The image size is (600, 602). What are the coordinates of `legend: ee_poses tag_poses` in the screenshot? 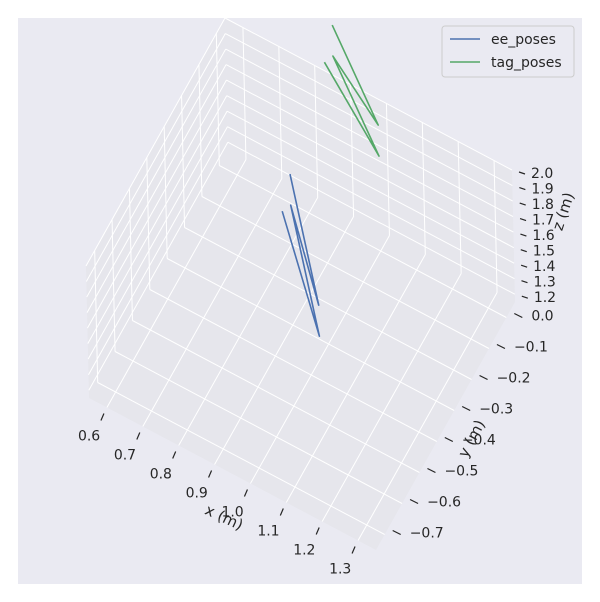 It's located at (508, 51).